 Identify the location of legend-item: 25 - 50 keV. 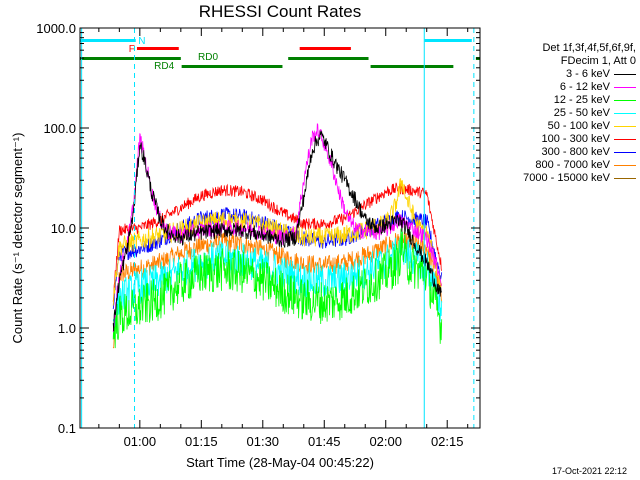
(560, 113).